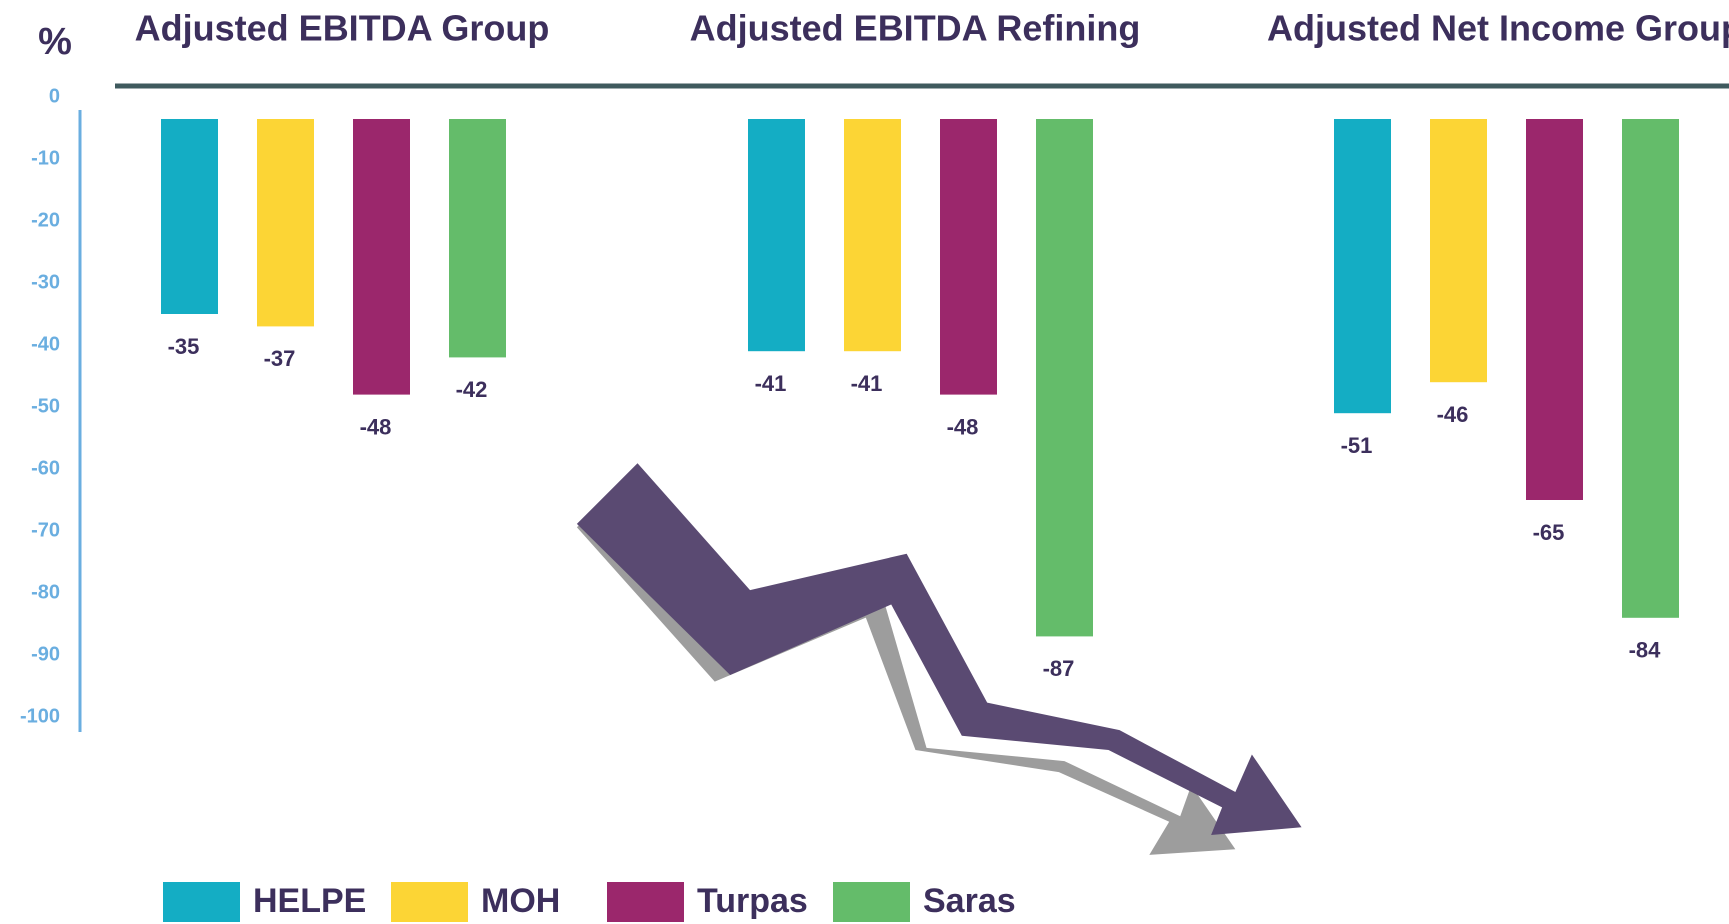 Image resolution: width=1729 pixels, height=924 pixels. What do you see at coordinates (309, 901) in the screenshot?
I see `legend-label: HELPE` at bounding box center [309, 901].